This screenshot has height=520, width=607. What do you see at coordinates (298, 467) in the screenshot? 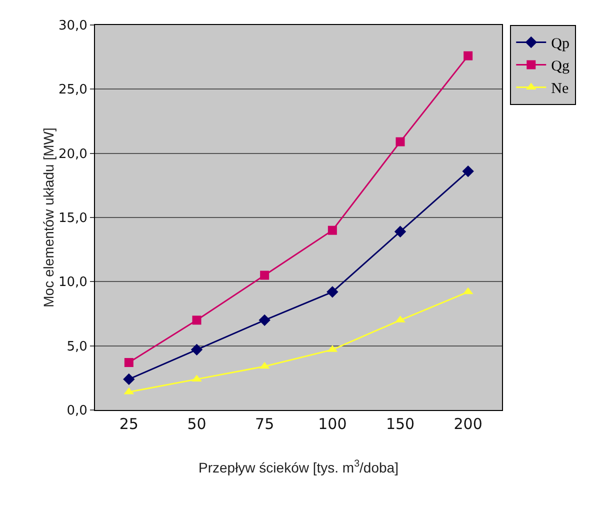
I see `x-axis-title: Przepływ ścieków [tys. m$^{3}$/doba]` at bounding box center [298, 467].